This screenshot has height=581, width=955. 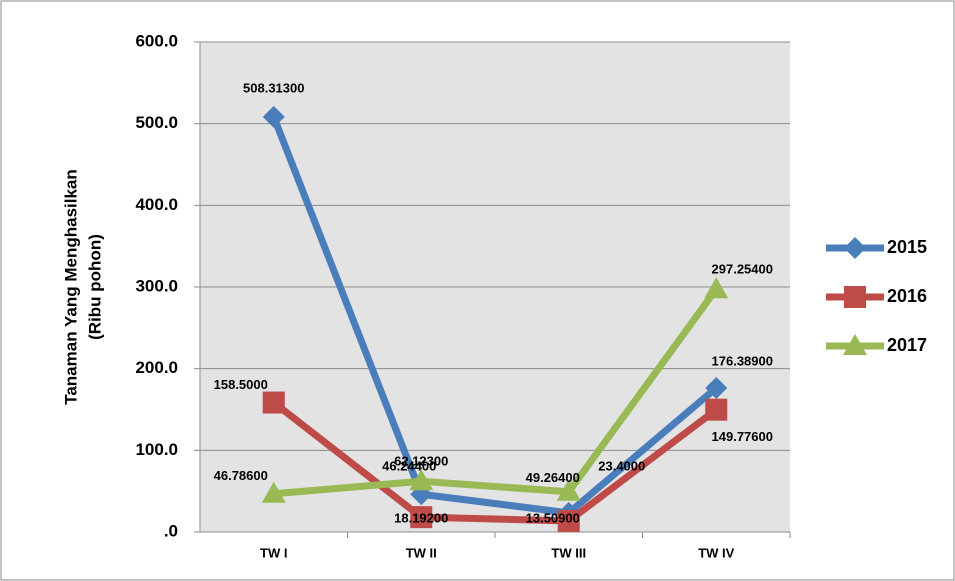 What do you see at coordinates (495, 462) in the screenshot?
I see `line` at bounding box center [495, 462].